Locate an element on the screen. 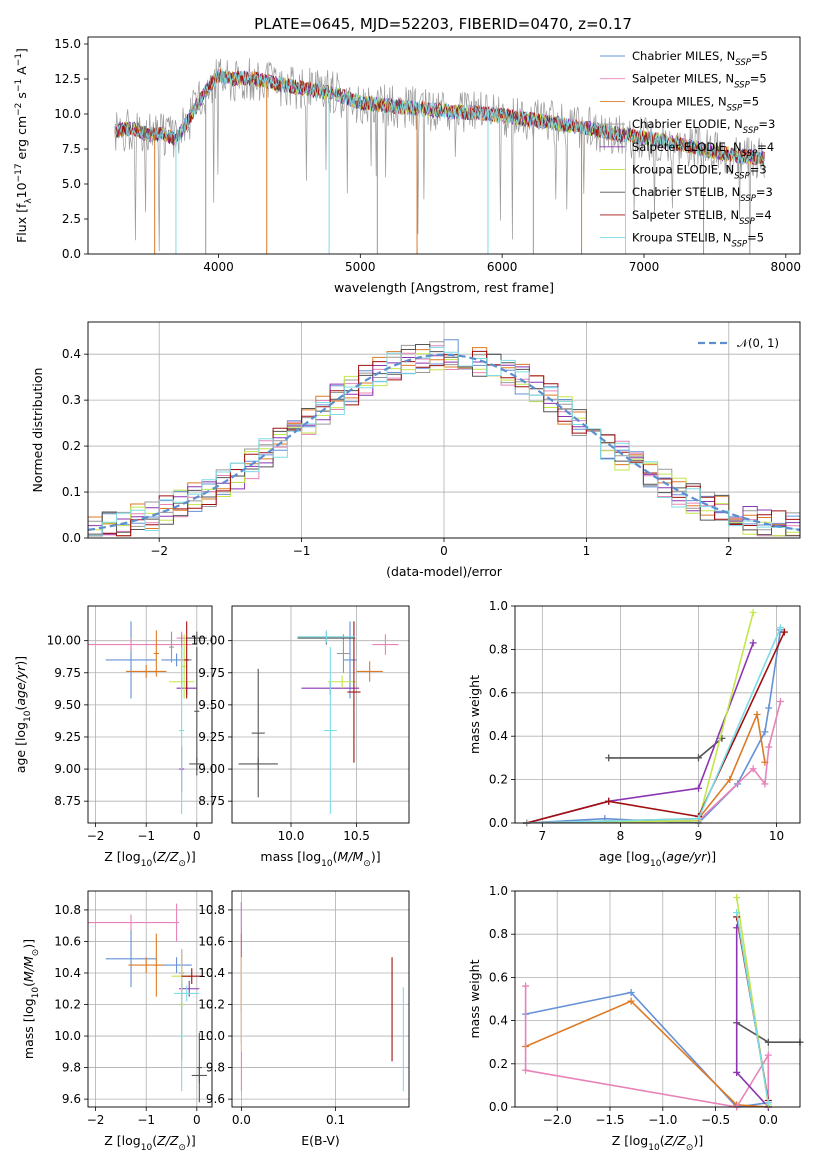 Image resolution: width=819 pixels, height=1170 pixels. y-tick-label: 10.8 is located at coordinates (67, 910).